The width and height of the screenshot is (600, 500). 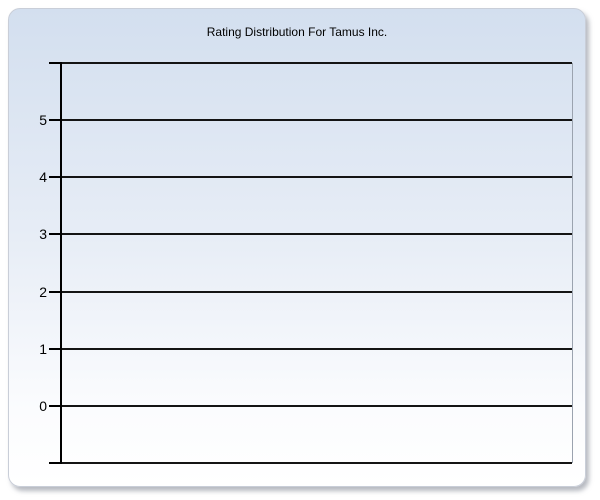 I want to click on y-axis-label: 4, so click(x=43, y=177).